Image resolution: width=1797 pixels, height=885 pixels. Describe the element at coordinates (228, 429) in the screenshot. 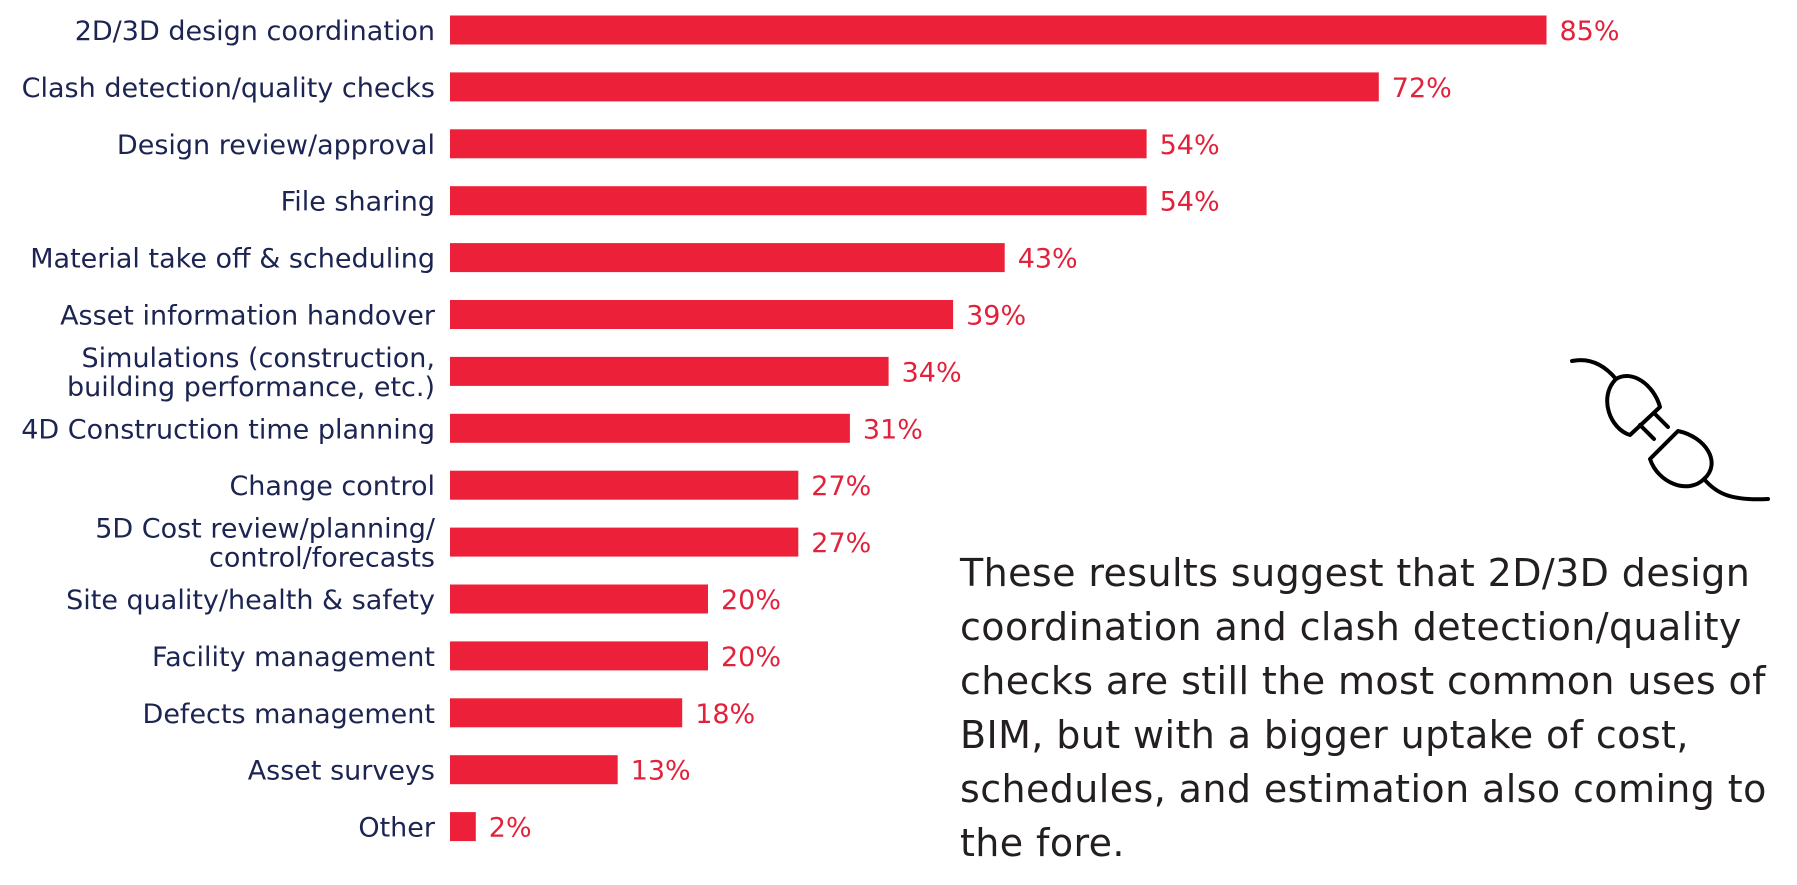

I see `category-label: 4D Construction time planning` at that location.